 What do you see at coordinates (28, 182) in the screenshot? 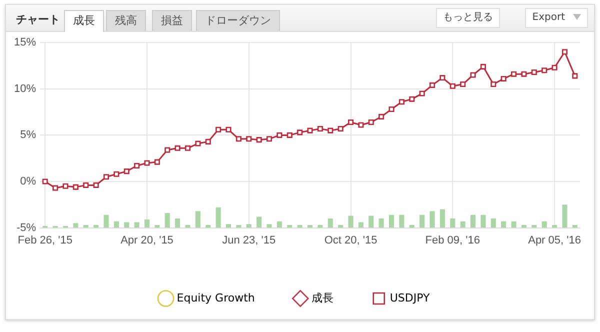
I see `y-tick-label: 0%` at bounding box center [28, 182].